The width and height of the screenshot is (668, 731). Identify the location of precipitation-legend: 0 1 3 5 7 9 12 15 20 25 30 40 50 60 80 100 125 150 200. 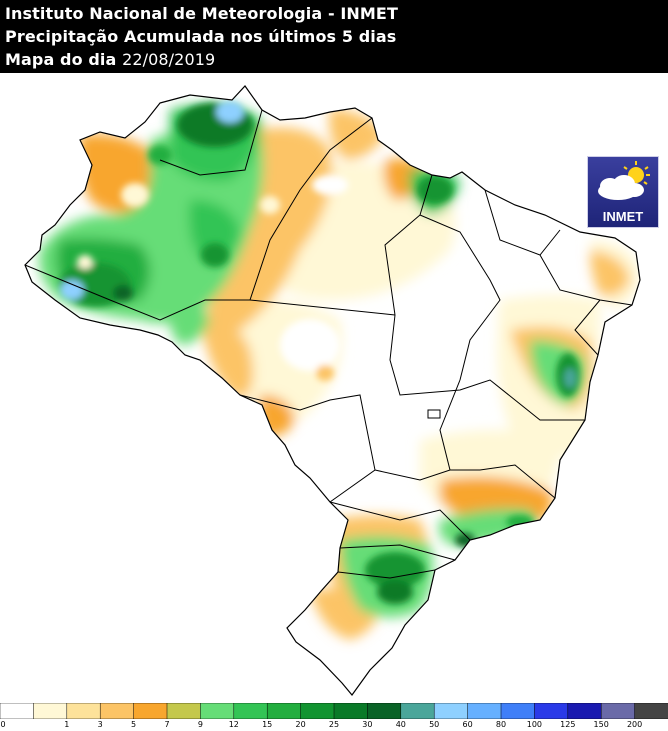
(334, 717).